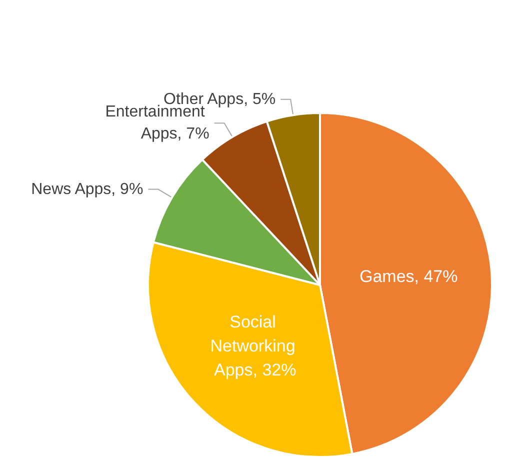 This screenshot has width=519, height=466. What do you see at coordinates (408, 276) in the screenshot?
I see `slice-label: Games, 47%` at bounding box center [408, 276].